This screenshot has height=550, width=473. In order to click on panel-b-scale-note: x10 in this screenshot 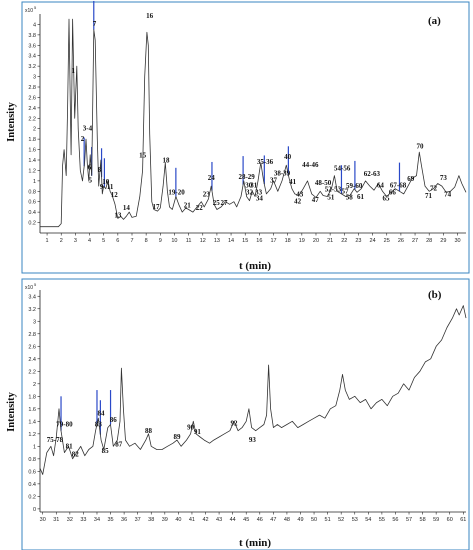, I will do `click(29, 288)`.